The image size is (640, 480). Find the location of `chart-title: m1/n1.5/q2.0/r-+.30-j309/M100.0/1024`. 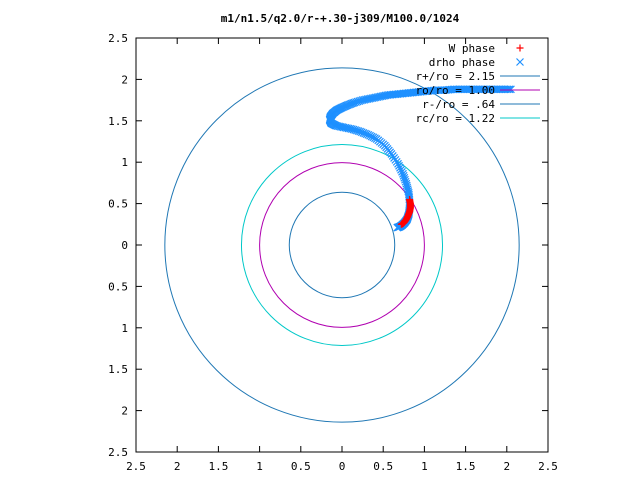

chart-title: m1/n1.5/q2.0/r-+.30-j309/M100.0/1024 is located at coordinates (340, 18).